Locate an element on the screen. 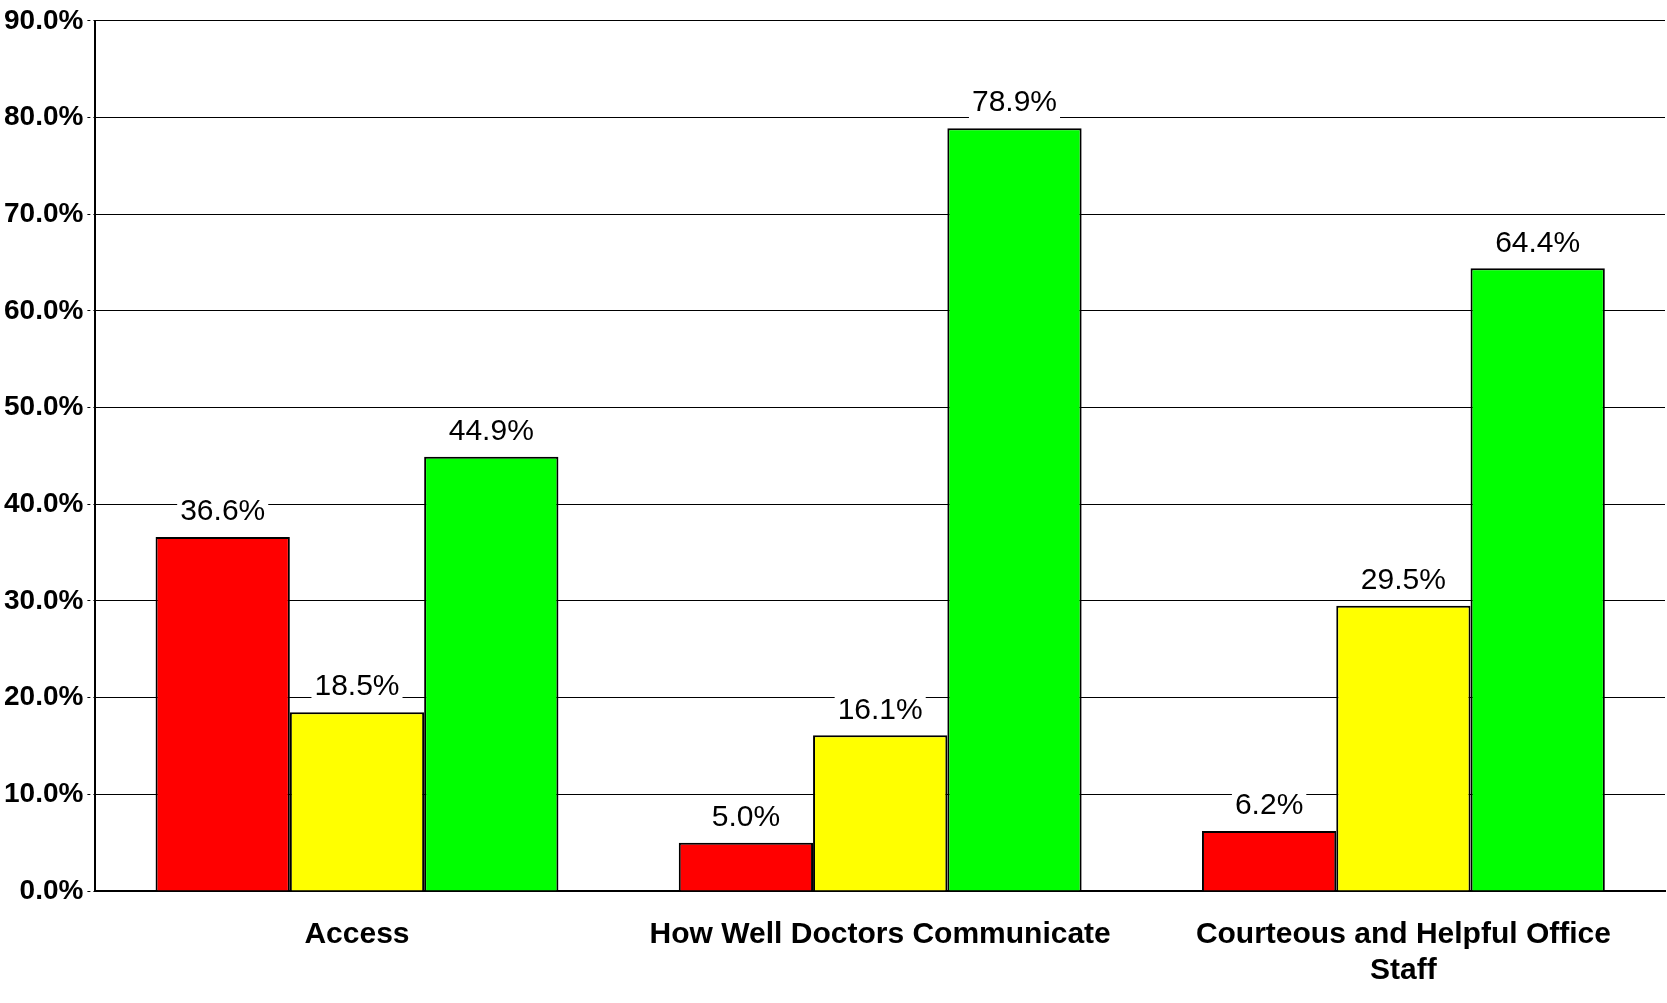  x-tick-label: How Well Doctors Communicate is located at coordinates (880, 933).